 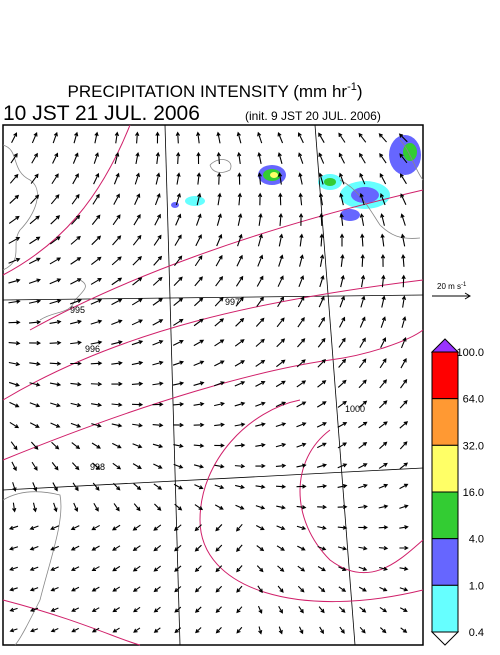 I want to click on isobar, so click(x=311, y=501).